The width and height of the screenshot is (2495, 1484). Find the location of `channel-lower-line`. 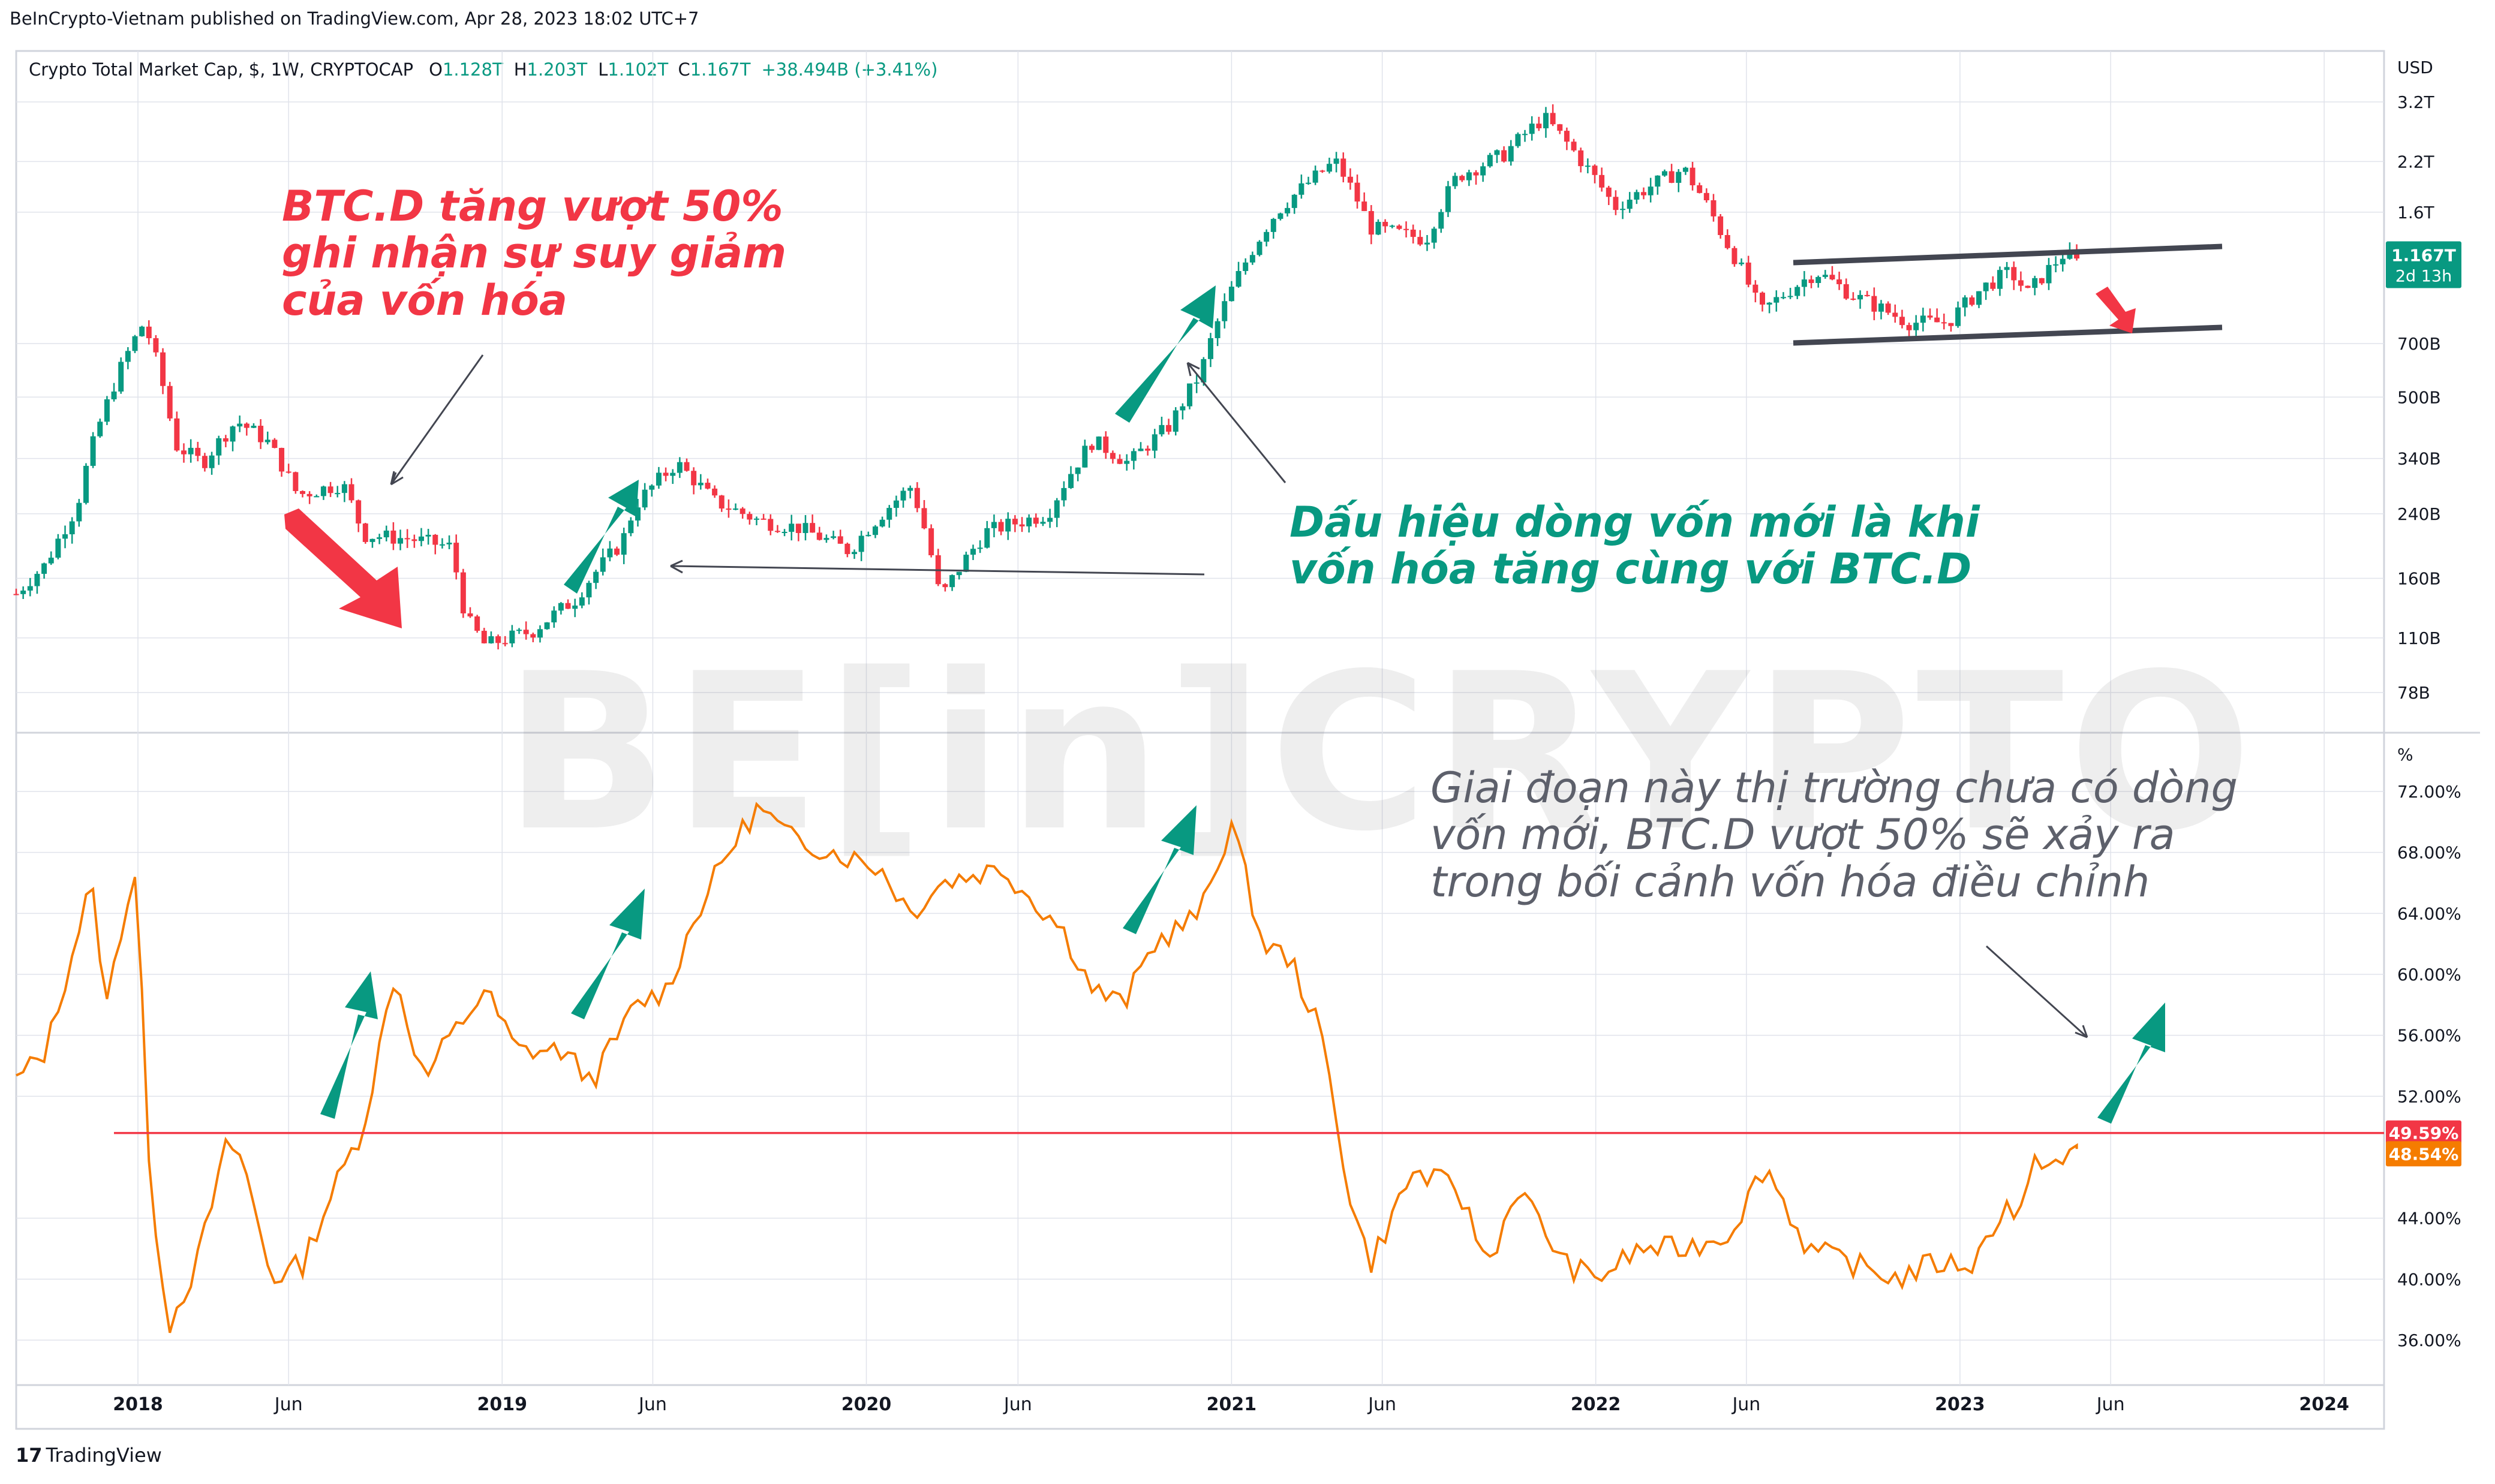

channel-lower-line is located at coordinates (2008, 335).